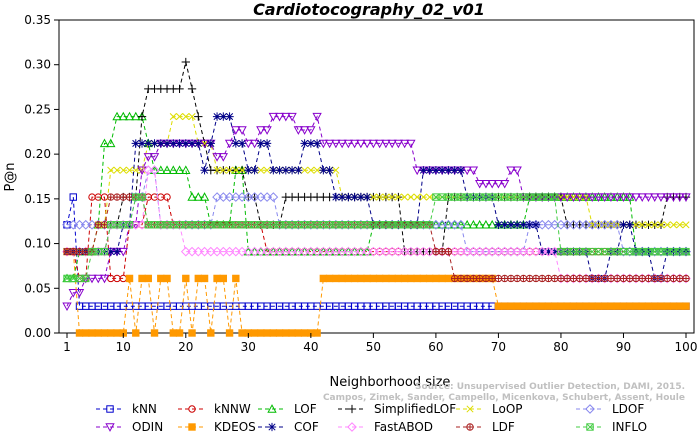 The width and height of the screenshot is (699, 434). Describe the element at coordinates (623, 347) in the screenshot. I see `x-tick-label: 90` at that location.